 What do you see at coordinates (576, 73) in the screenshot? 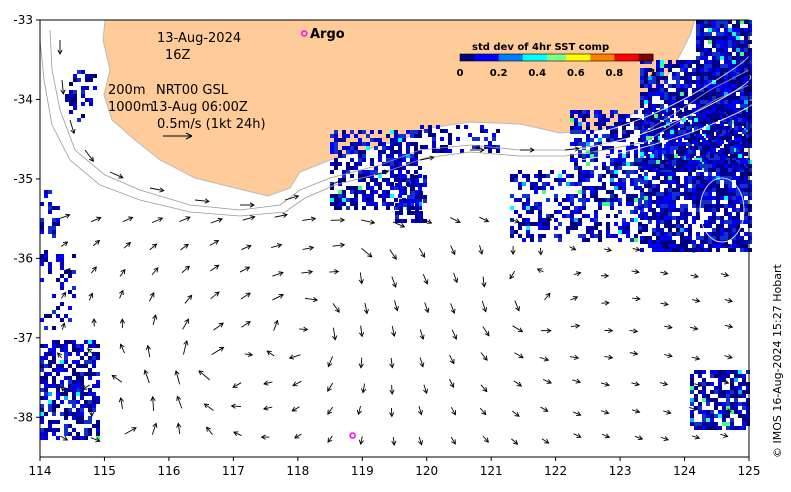
I see `colorbar-tick-label: 0.6` at bounding box center [576, 73].